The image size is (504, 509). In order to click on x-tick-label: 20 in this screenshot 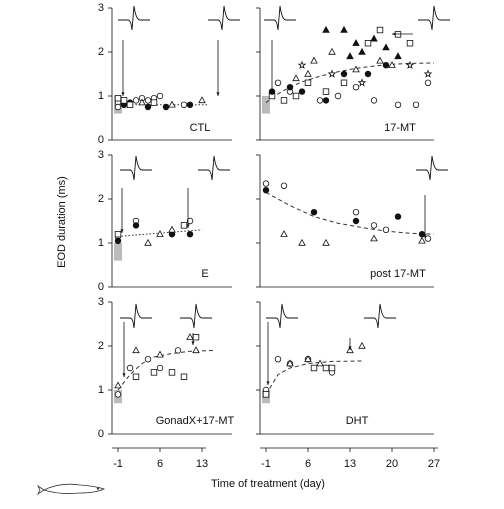, I will do `click(392, 464)`.